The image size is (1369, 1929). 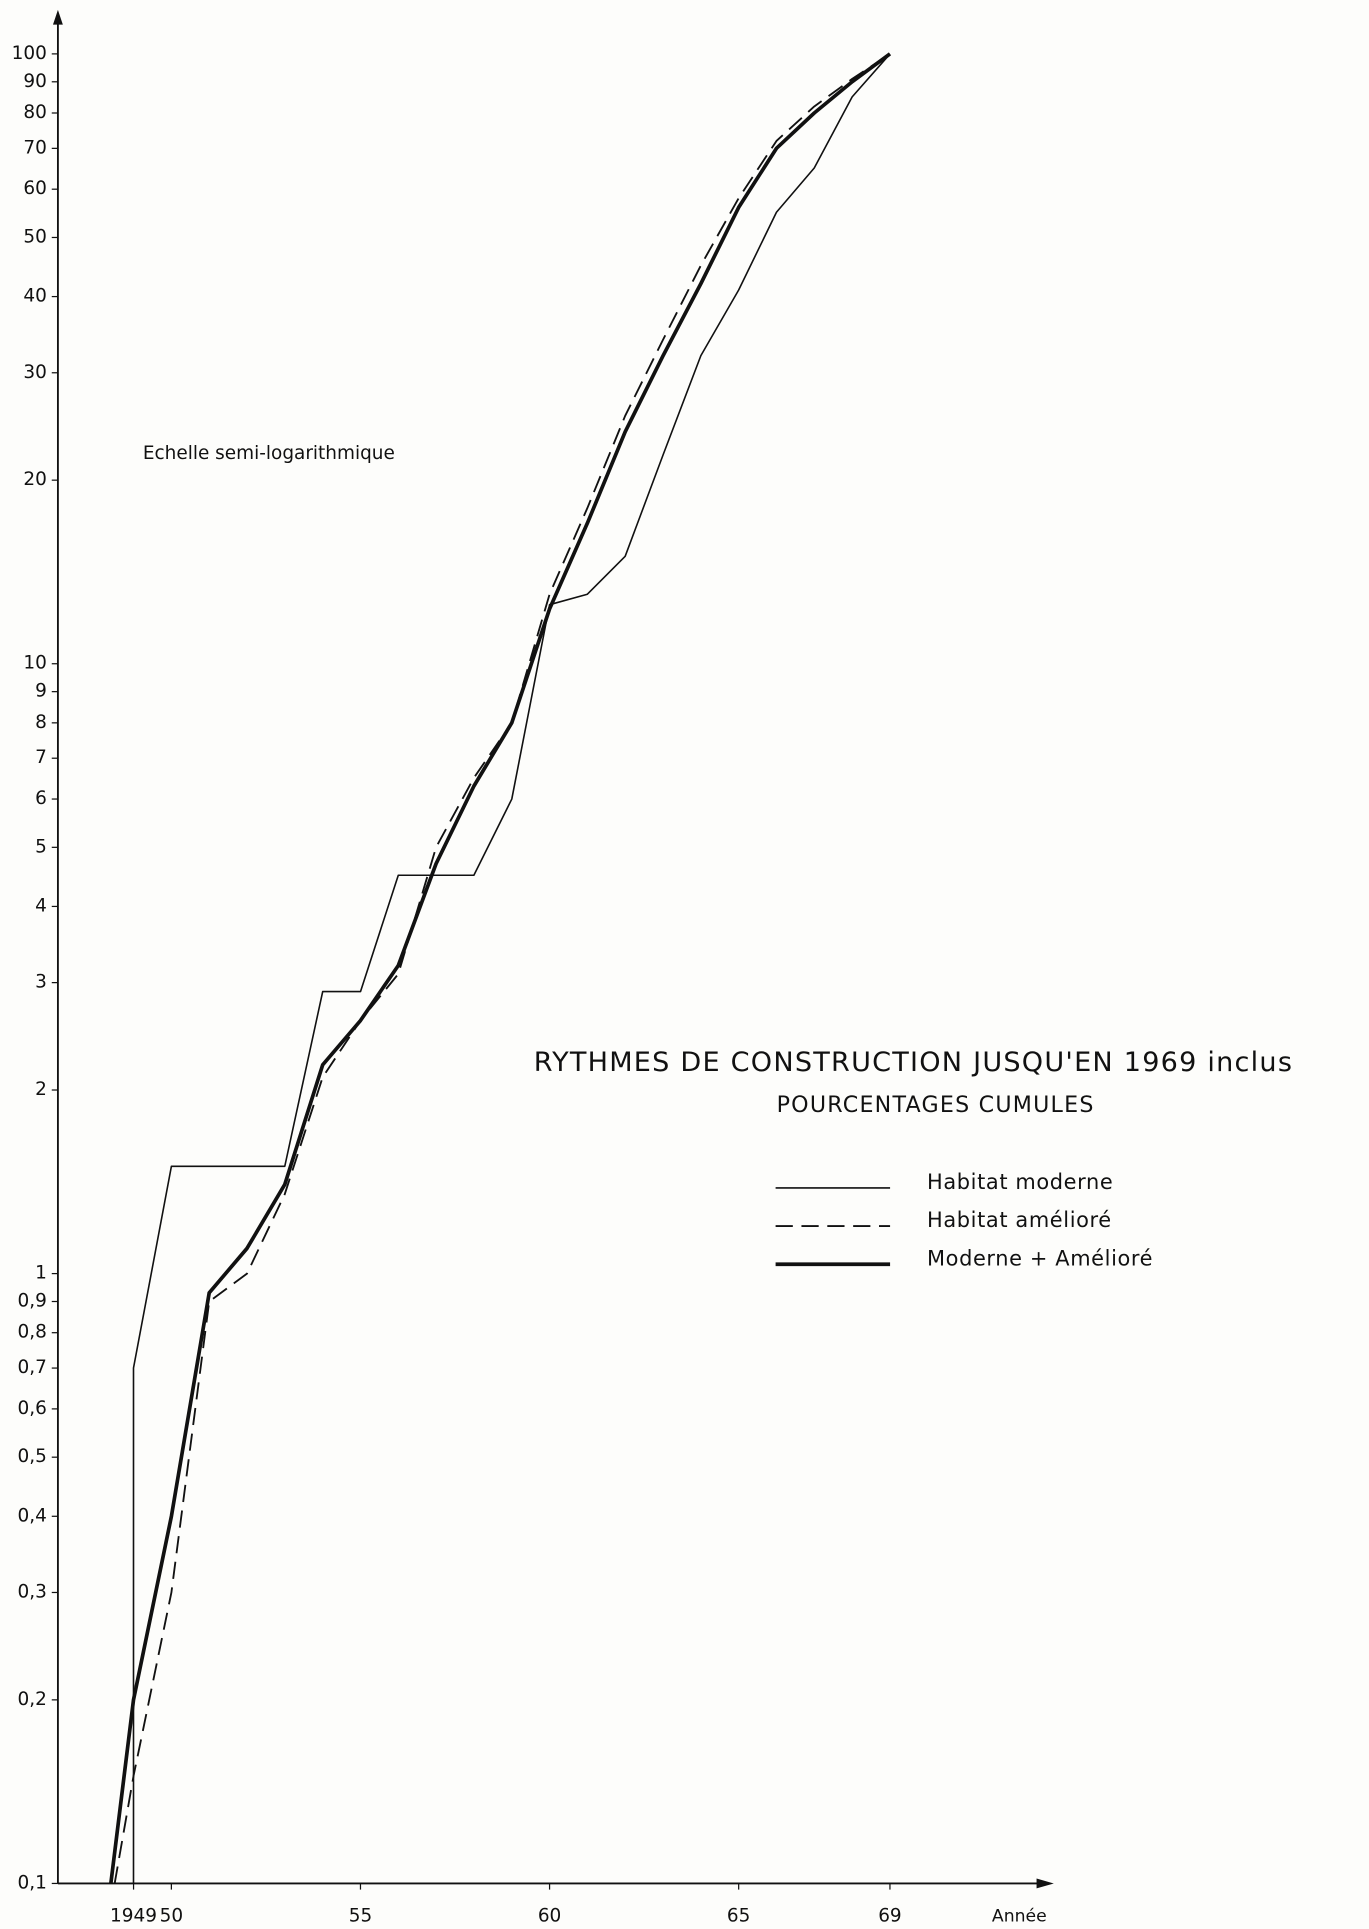 What do you see at coordinates (549, 1916) in the screenshot?
I see `x-tick-label: 60` at bounding box center [549, 1916].